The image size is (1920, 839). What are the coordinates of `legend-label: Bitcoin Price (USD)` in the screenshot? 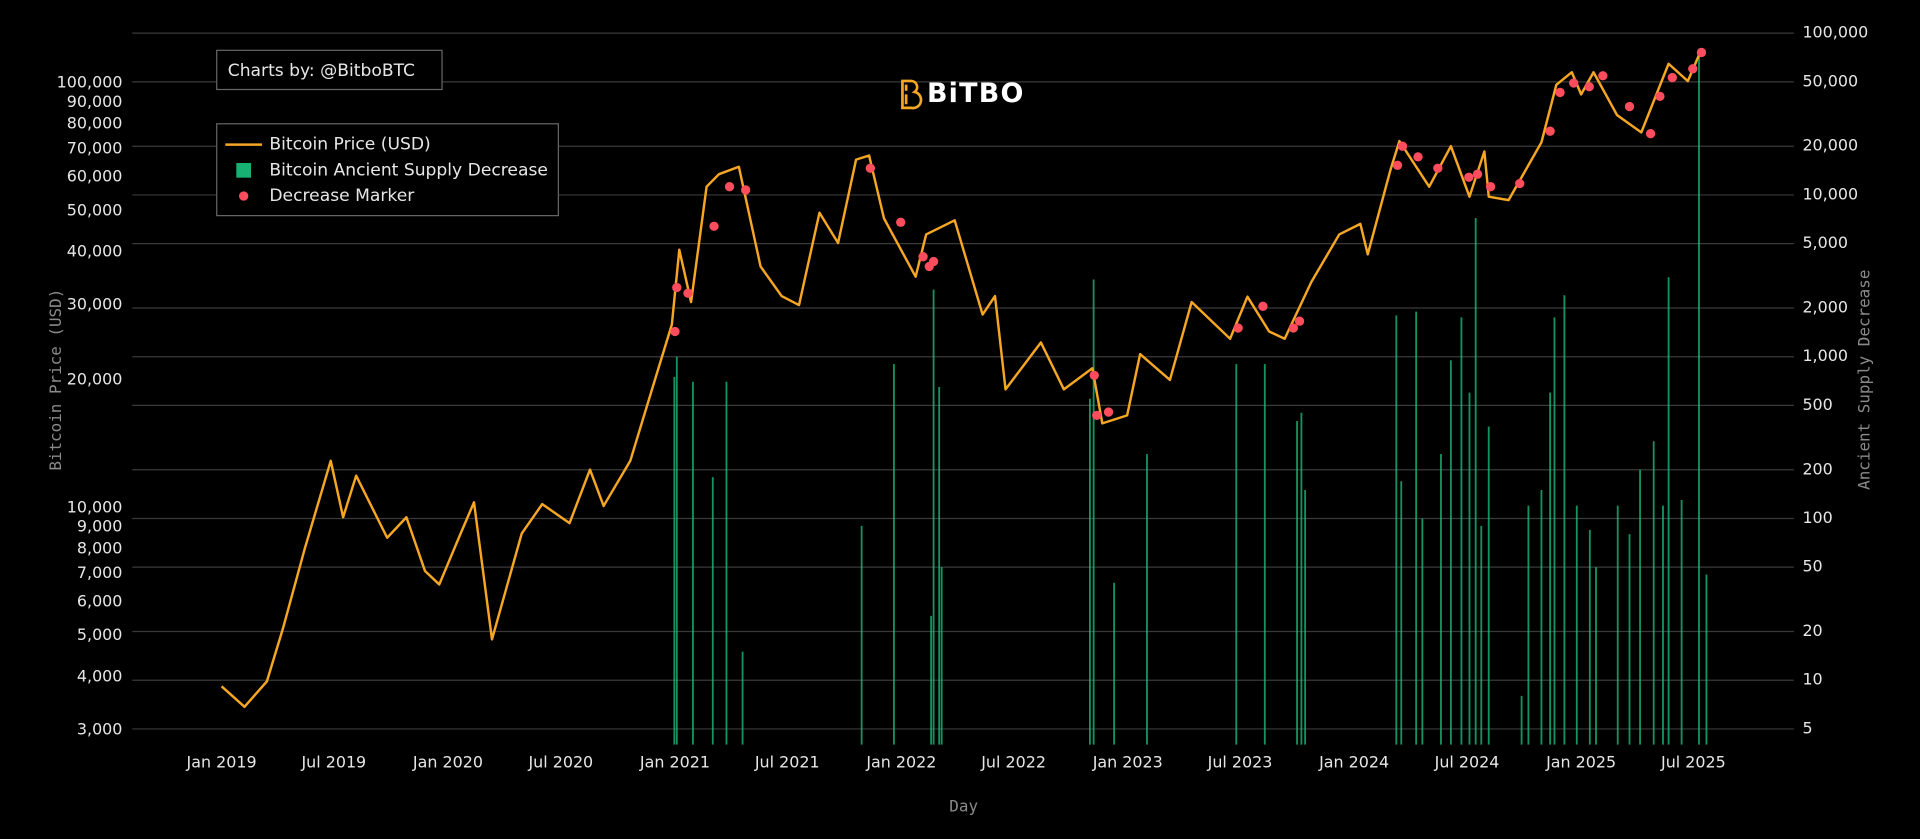 It's located at (349, 145).